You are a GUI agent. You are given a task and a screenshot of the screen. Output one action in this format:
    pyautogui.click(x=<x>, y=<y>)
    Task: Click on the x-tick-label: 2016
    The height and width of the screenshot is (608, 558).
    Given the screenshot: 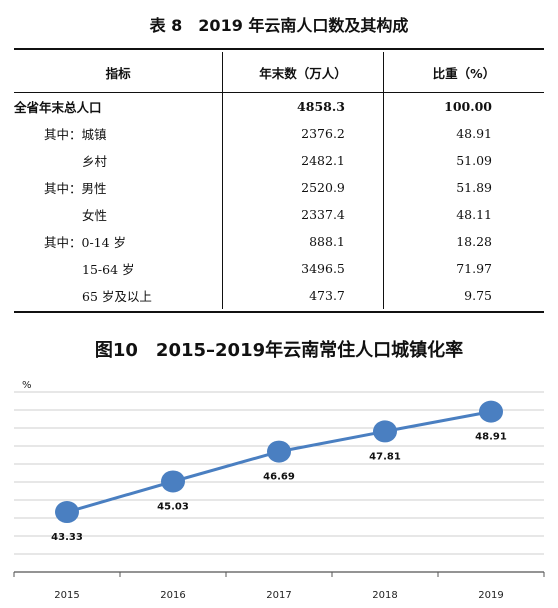 What is the action you would take?
    pyautogui.click(x=172, y=595)
    